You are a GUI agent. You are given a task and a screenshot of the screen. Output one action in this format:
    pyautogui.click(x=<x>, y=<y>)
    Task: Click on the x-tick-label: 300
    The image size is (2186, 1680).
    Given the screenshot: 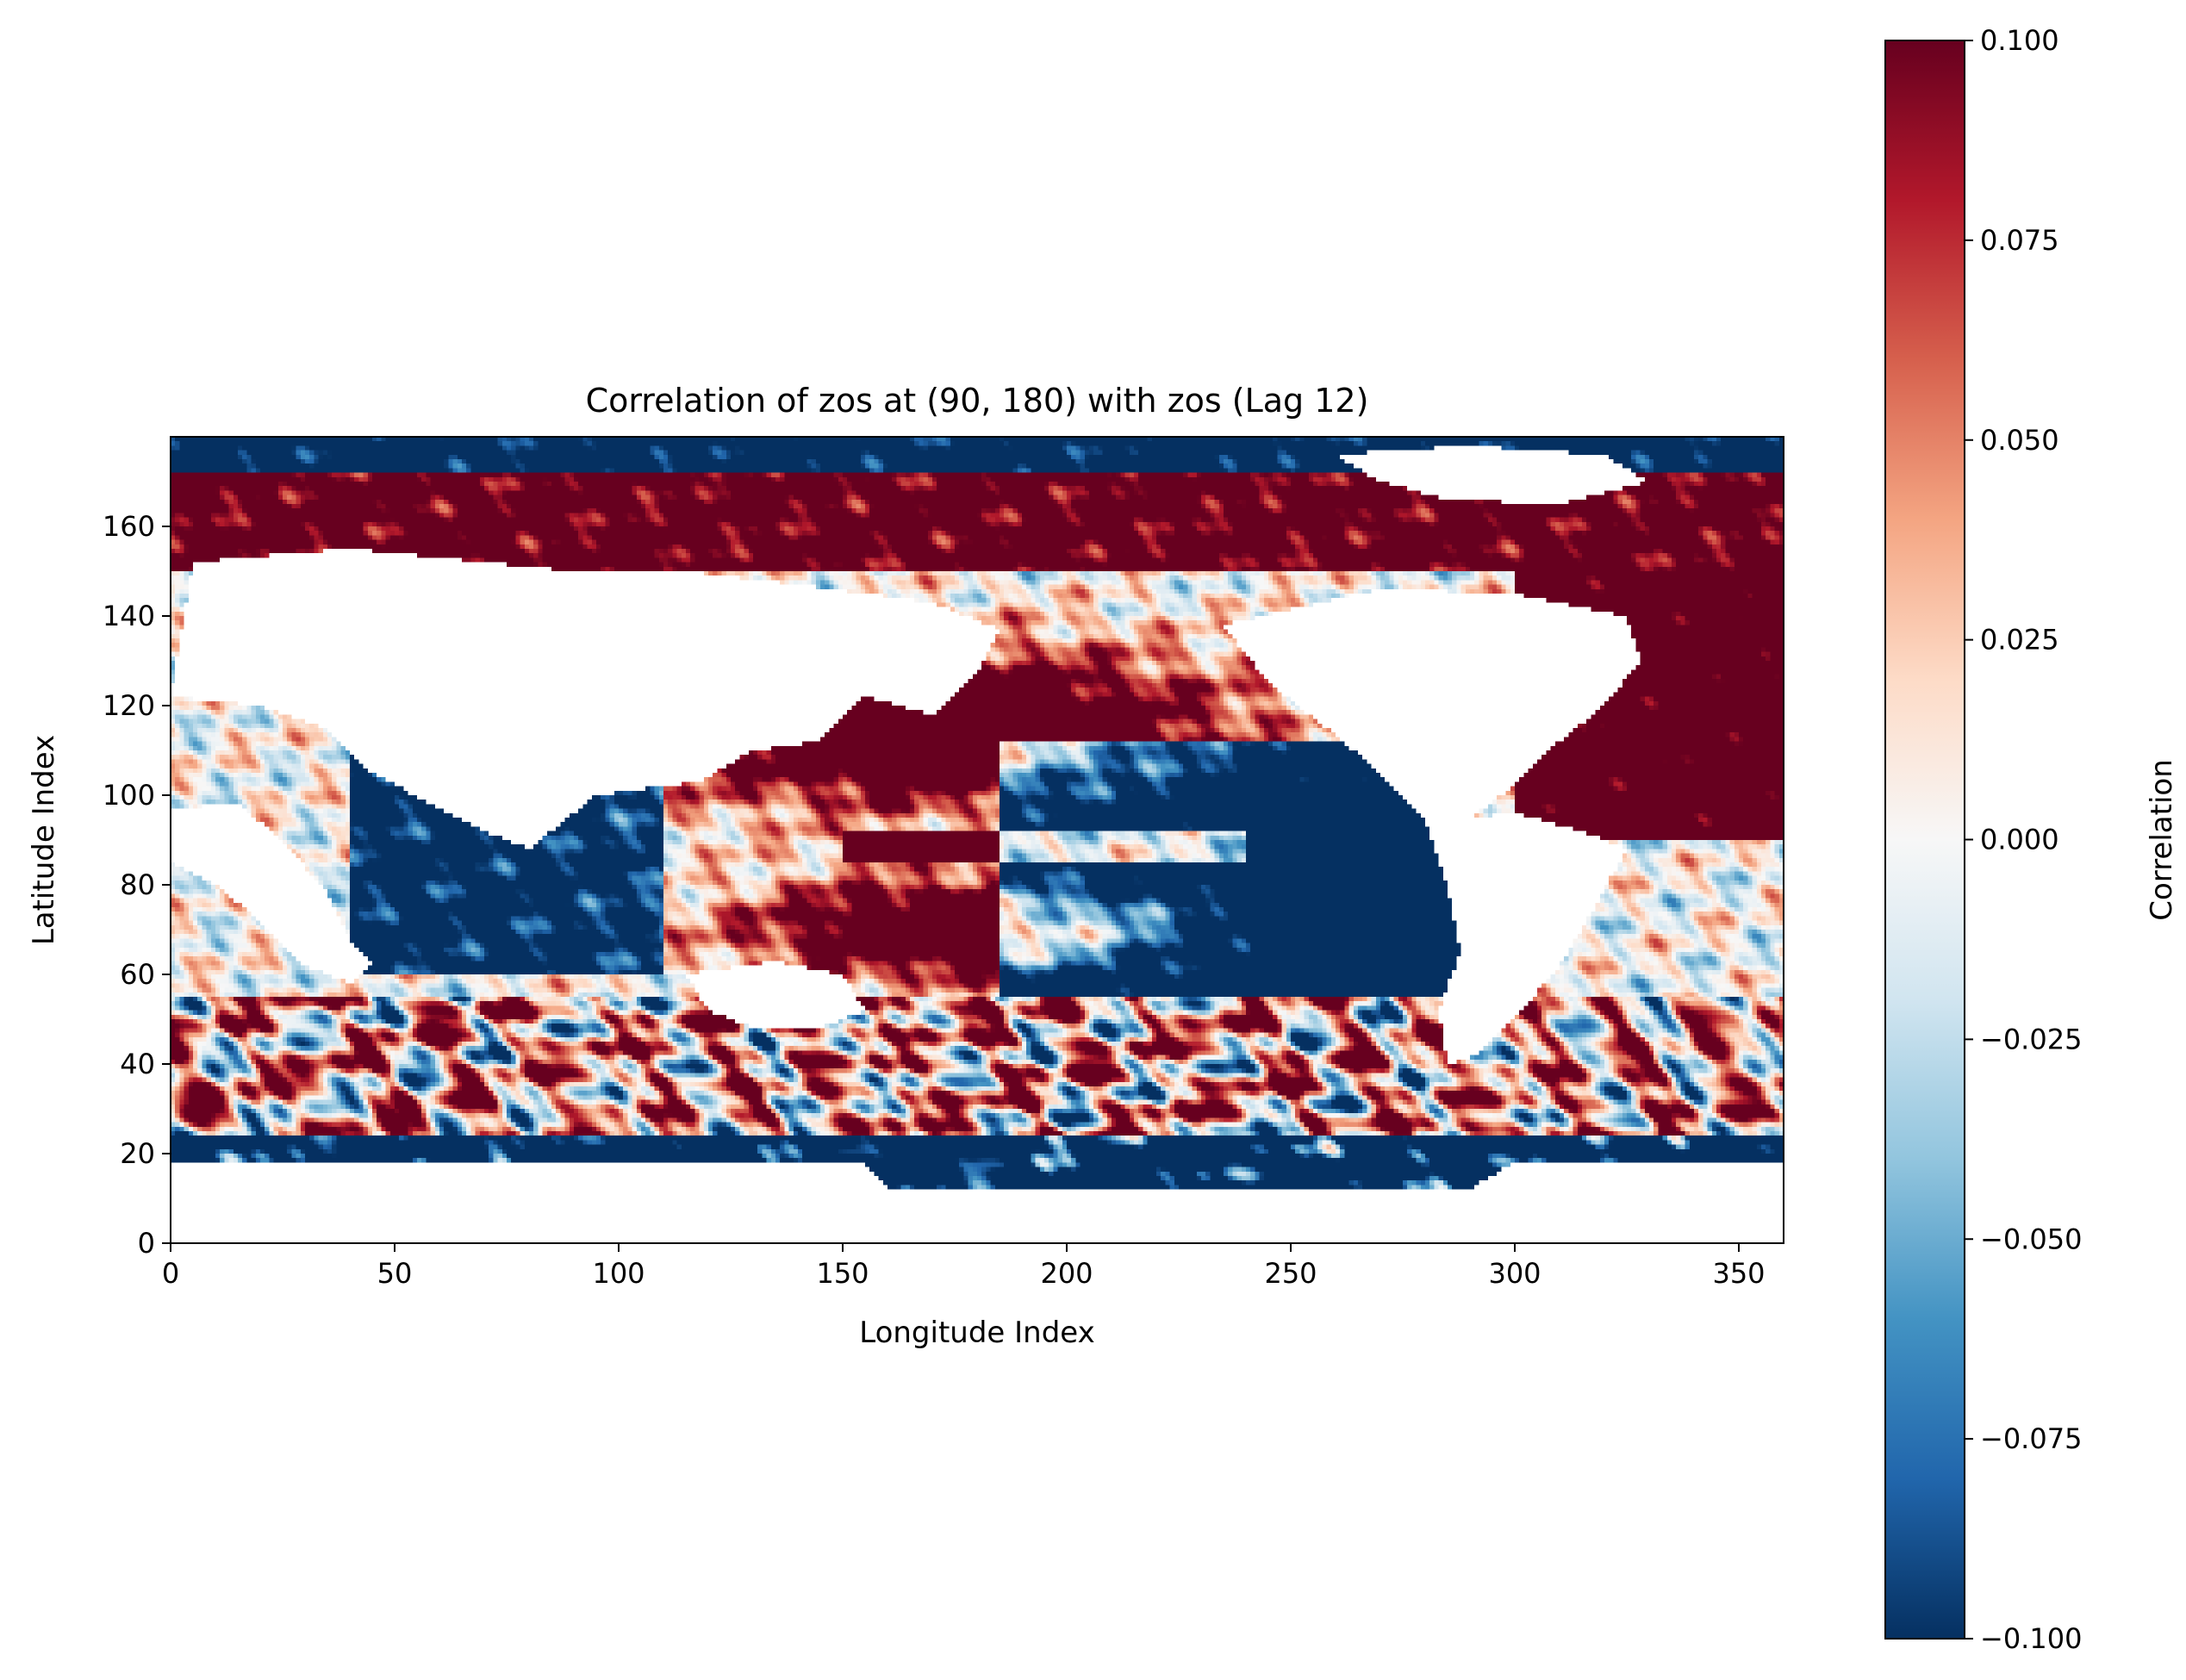 What is the action you would take?
    pyautogui.click(x=1514, y=1273)
    